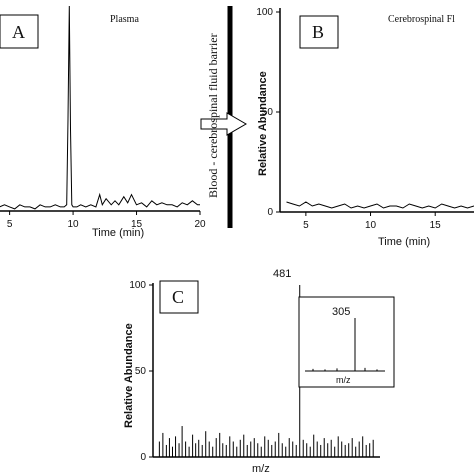  What do you see at coordinates (306, 225) in the screenshot?
I see `panel-b-x-tick-label: 5` at bounding box center [306, 225].